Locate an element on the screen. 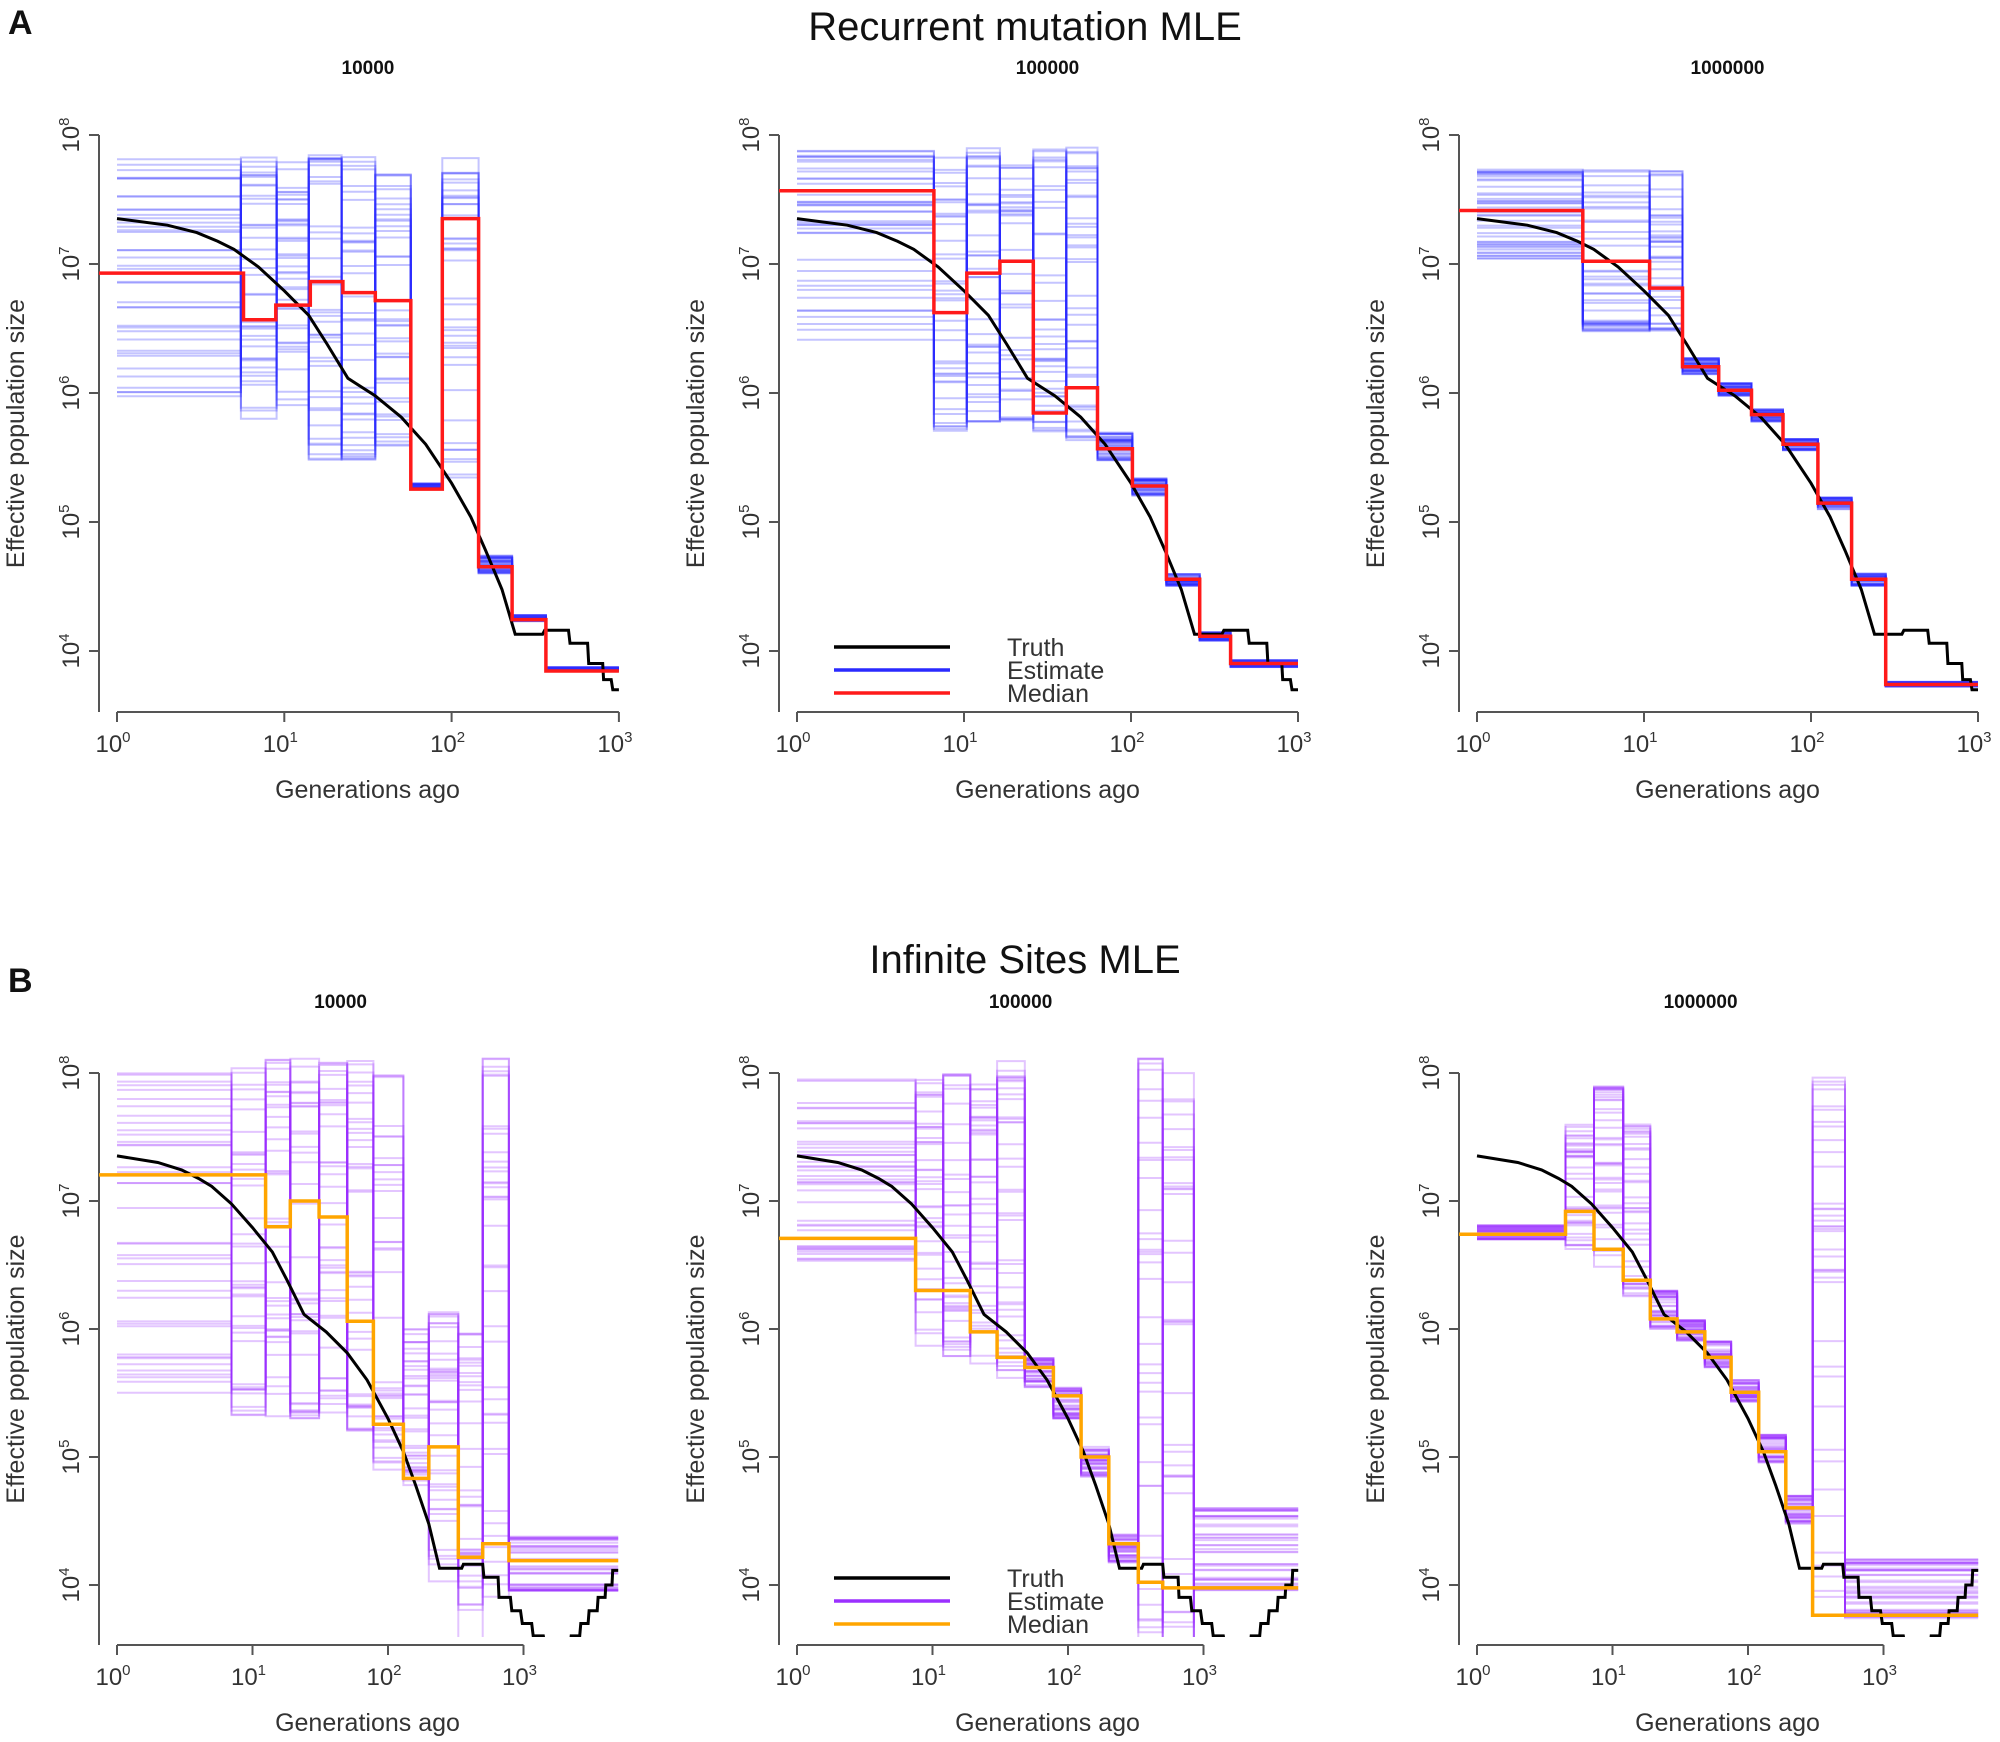 This screenshot has height=1742, width=2000. x-tick-label: 10³ is located at coordinates (519, 1676).